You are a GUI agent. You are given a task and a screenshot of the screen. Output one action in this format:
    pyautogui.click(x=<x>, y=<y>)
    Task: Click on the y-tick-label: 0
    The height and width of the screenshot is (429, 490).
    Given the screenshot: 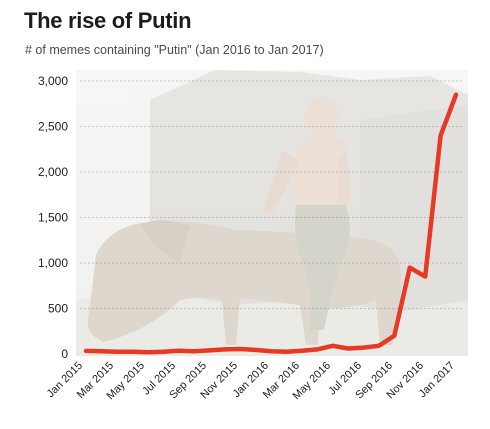 What is the action you would take?
    pyautogui.click(x=64, y=354)
    